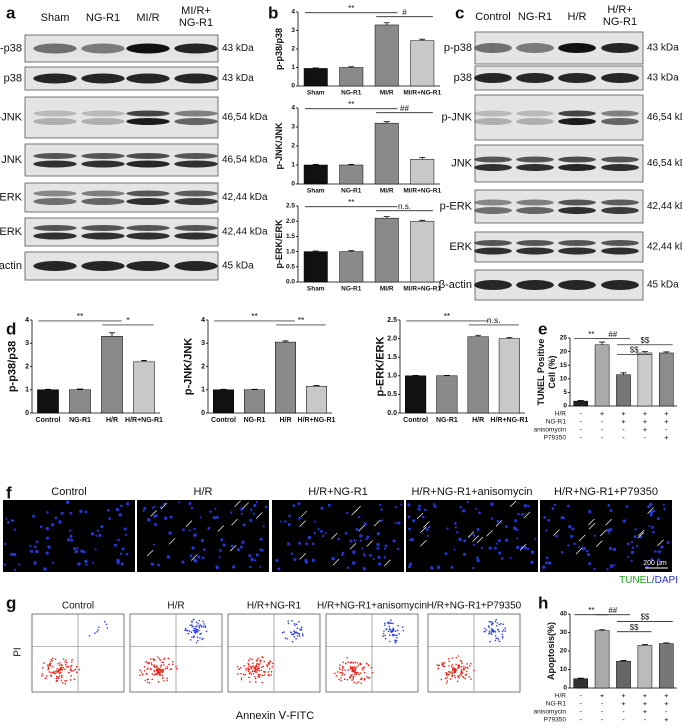 This screenshot has width=682, height=728. What do you see at coordinates (316, 191) in the screenshot?
I see `x-tick-label: Sham` at bounding box center [316, 191].